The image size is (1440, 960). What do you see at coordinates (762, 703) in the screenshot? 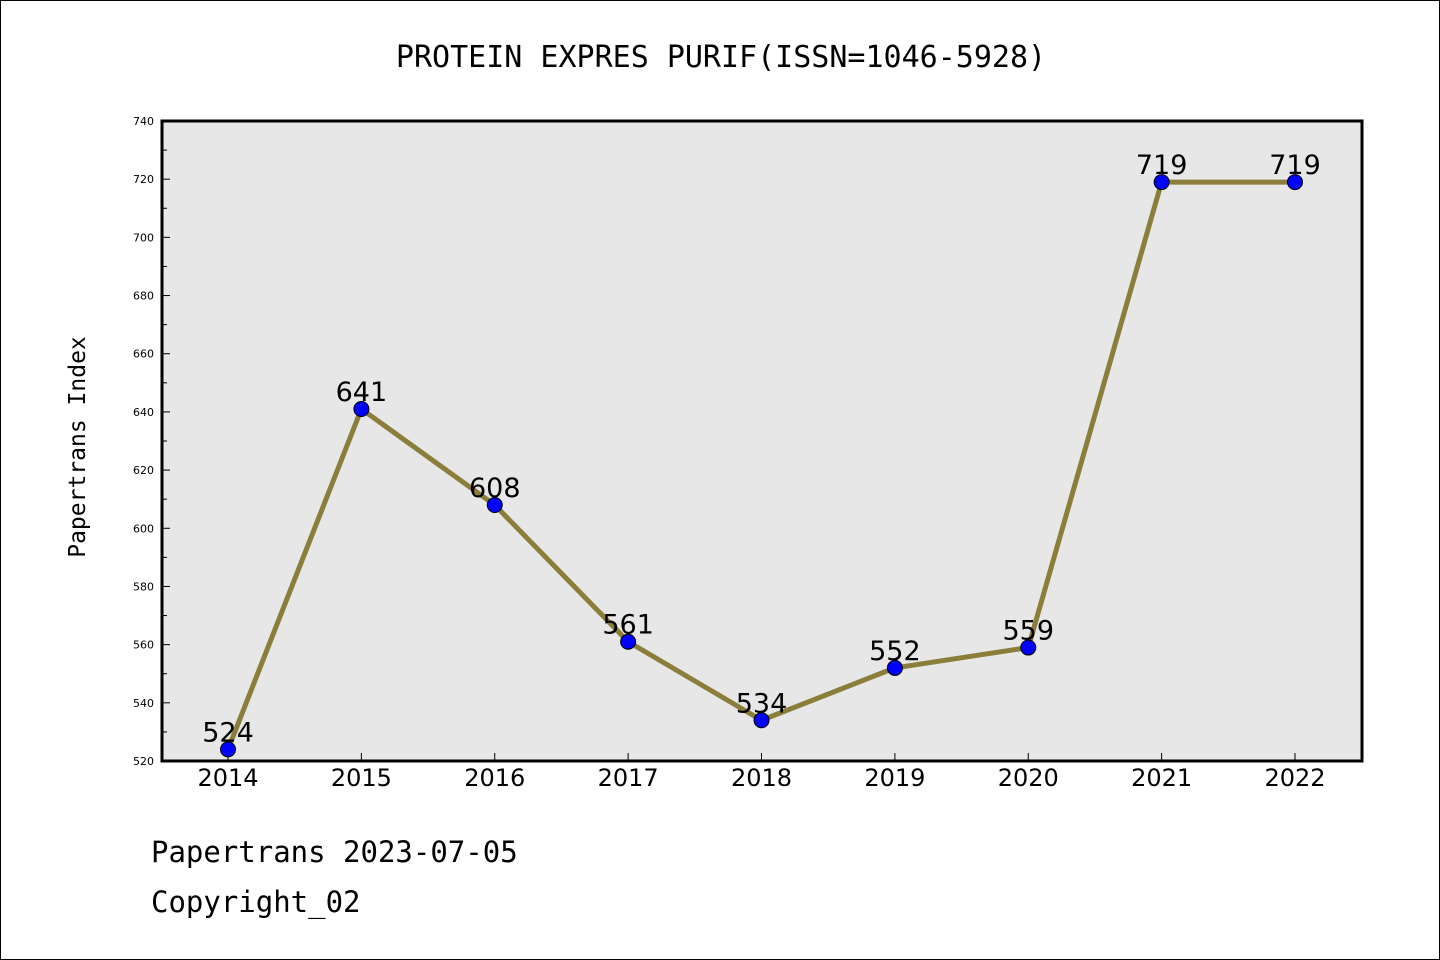
I see `data-label: 534` at bounding box center [762, 703].